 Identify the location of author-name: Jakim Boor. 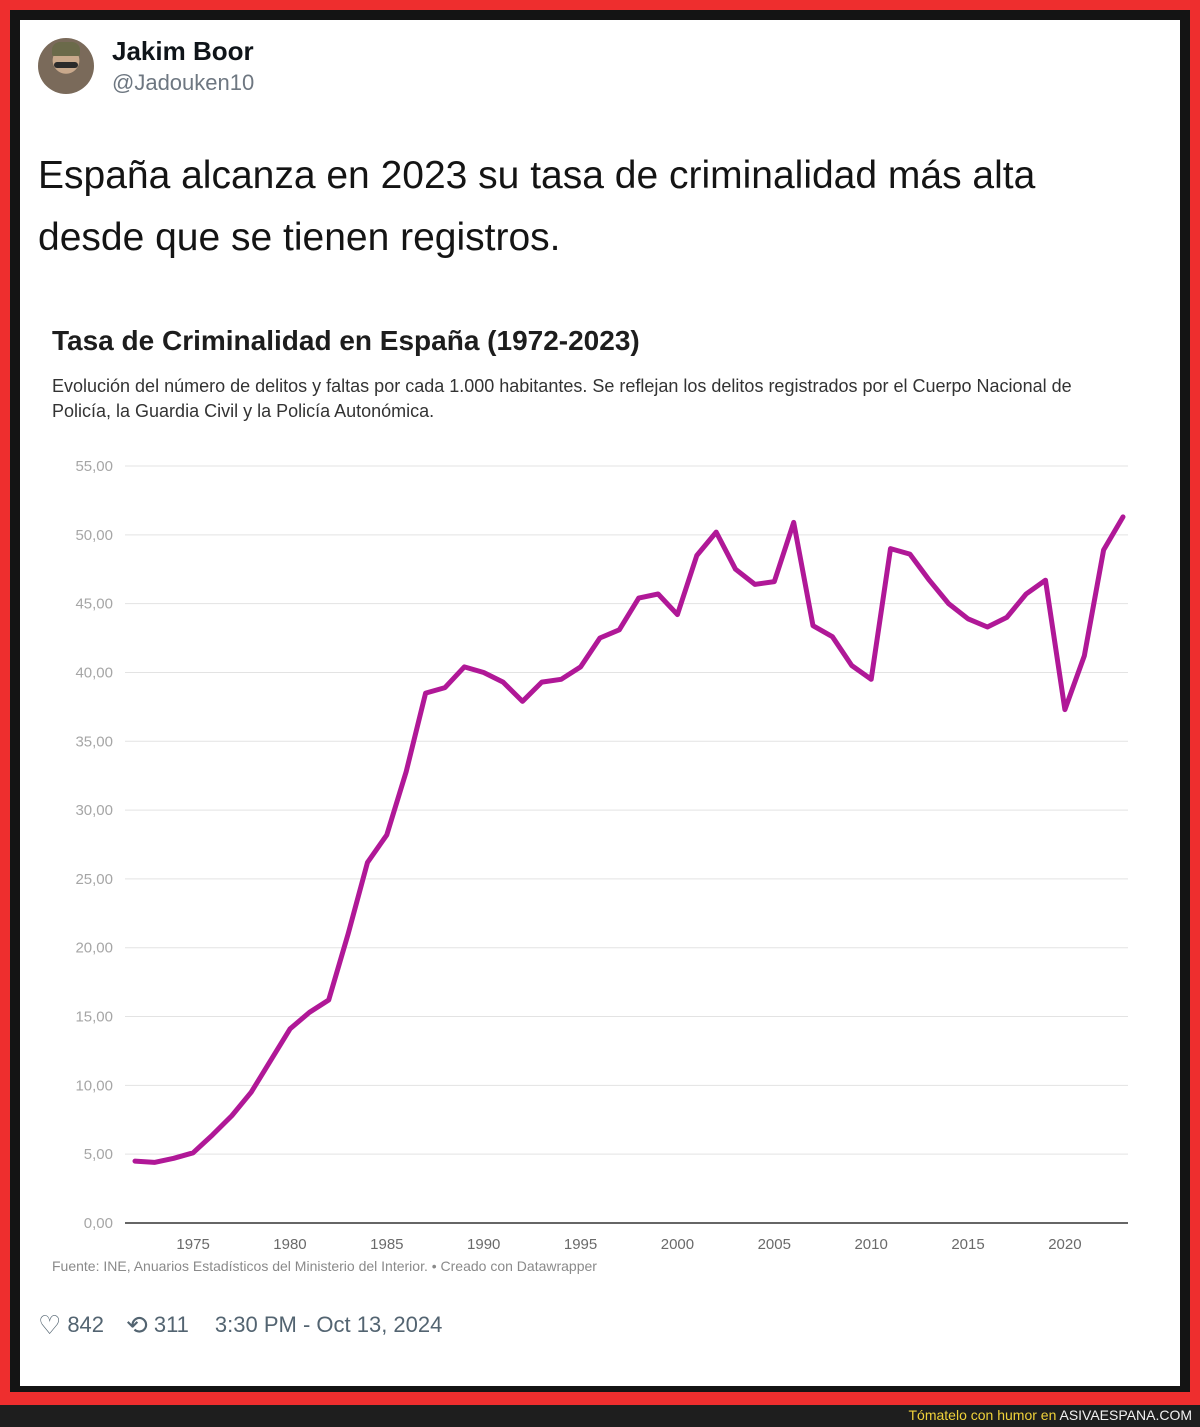
(183, 51).